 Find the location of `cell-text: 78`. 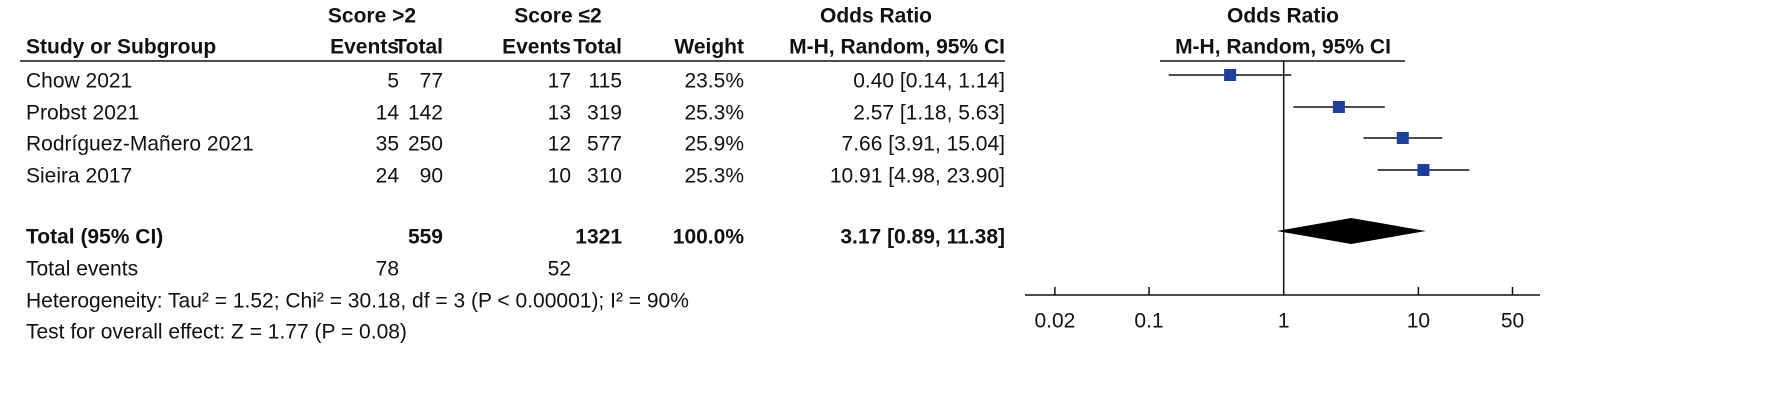

cell-text: 78 is located at coordinates (387, 269).